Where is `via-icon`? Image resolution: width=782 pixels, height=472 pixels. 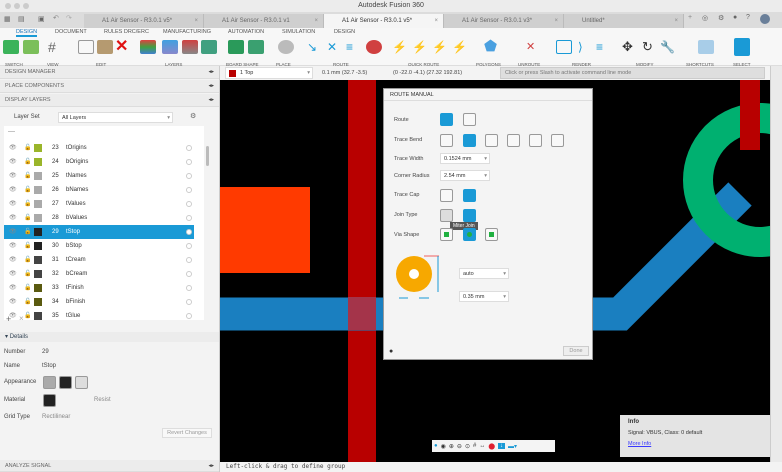 via-icon is located at coordinates (374, 47).